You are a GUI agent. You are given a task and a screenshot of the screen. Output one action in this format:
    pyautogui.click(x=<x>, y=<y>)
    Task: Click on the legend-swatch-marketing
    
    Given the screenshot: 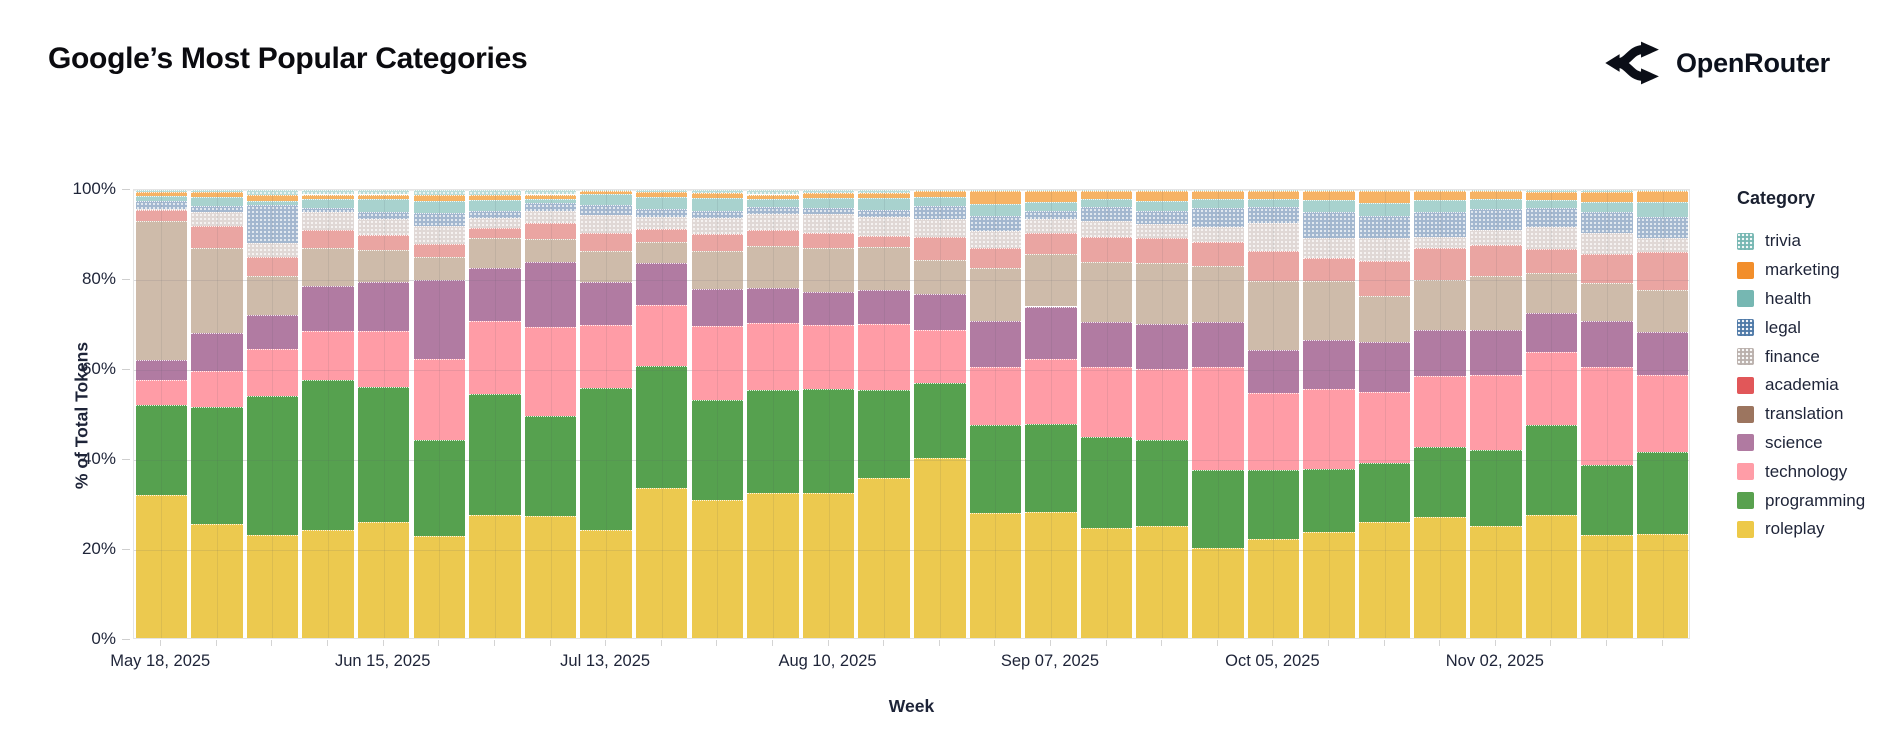 What is the action you would take?
    pyautogui.click(x=1745, y=270)
    